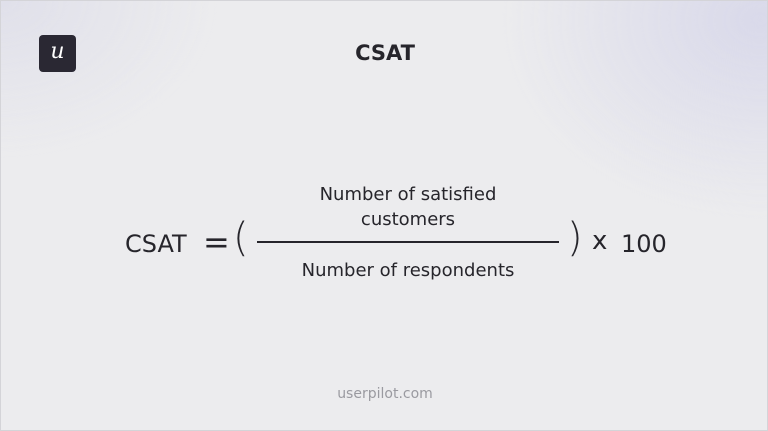  I want to click on multiply-sign: x, so click(600, 241).